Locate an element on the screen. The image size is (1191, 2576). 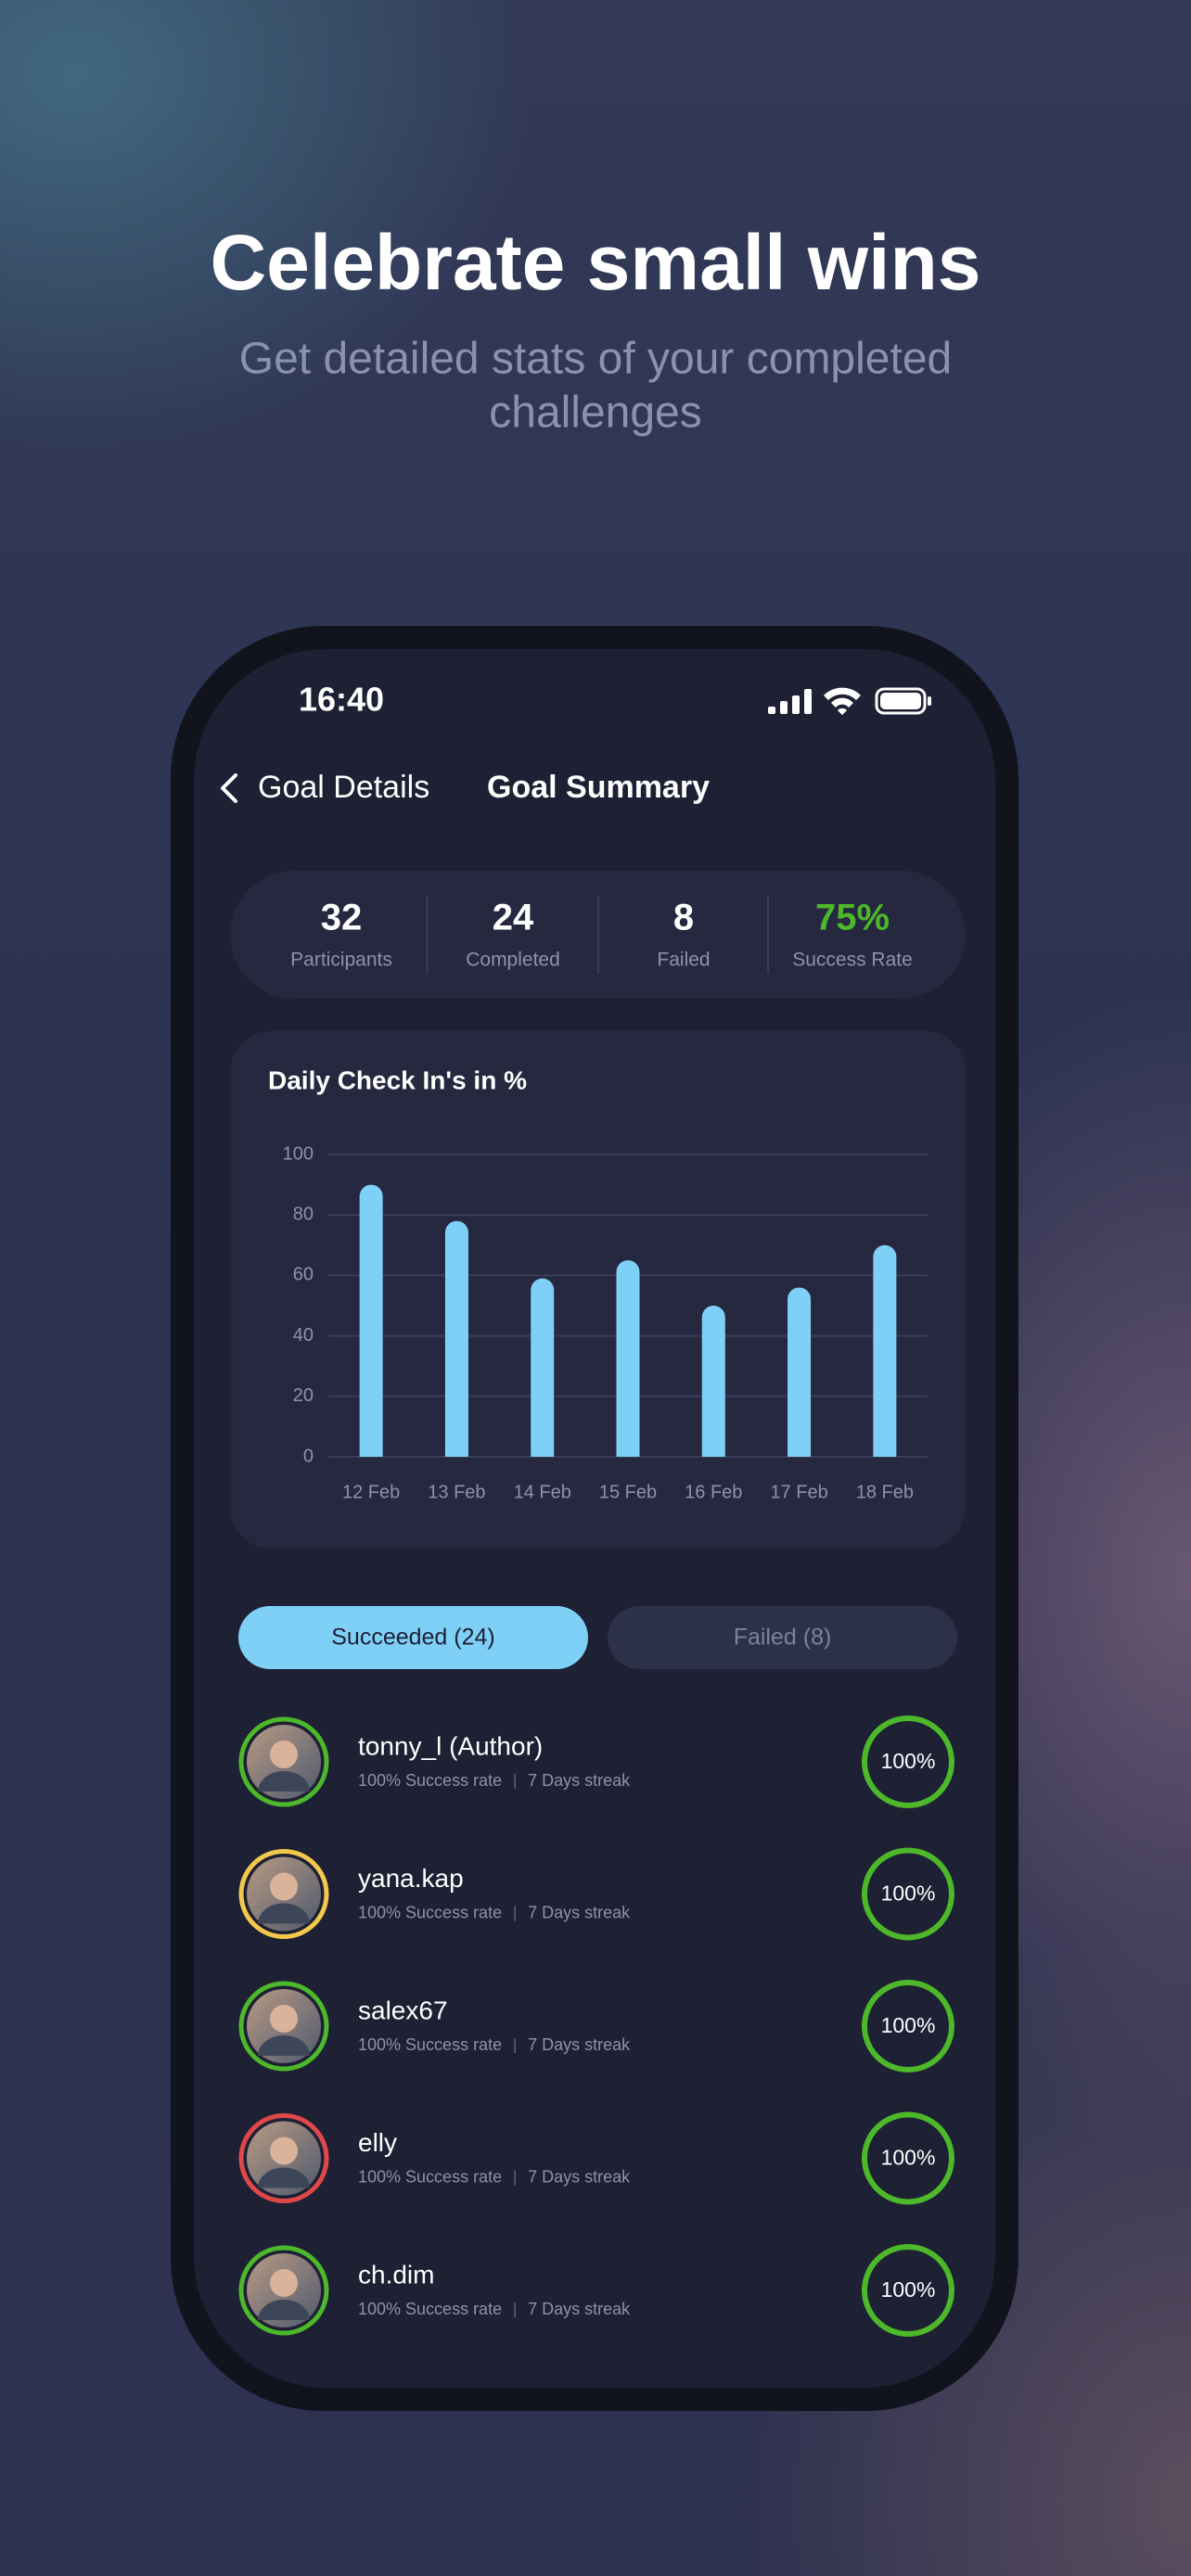
y-tick-label: 40 is located at coordinates (303, 1335).